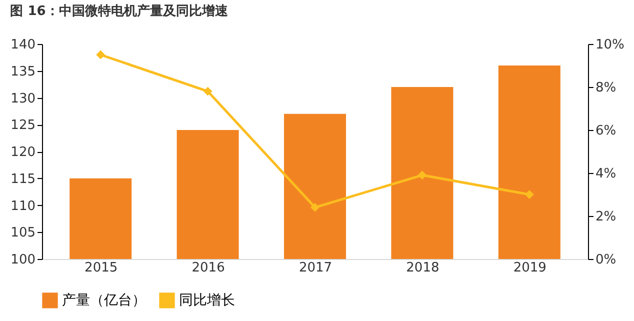 The image size is (634, 321). What do you see at coordinates (23, 72) in the screenshot?
I see `y-tick-label: 135` at bounding box center [23, 72].